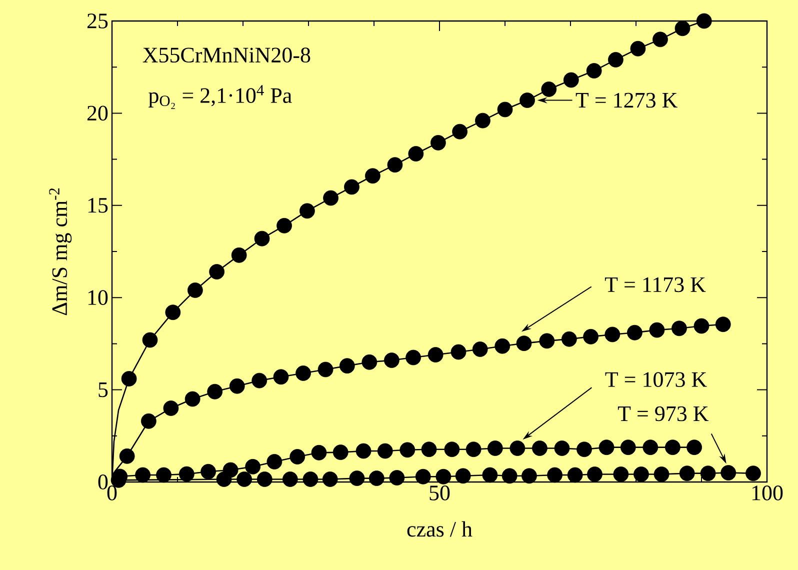 The height and width of the screenshot is (570, 798). What do you see at coordinates (439, 529) in the screenshot?
I see `x-axis-title: czas / h` at bounding box center [439, 529].